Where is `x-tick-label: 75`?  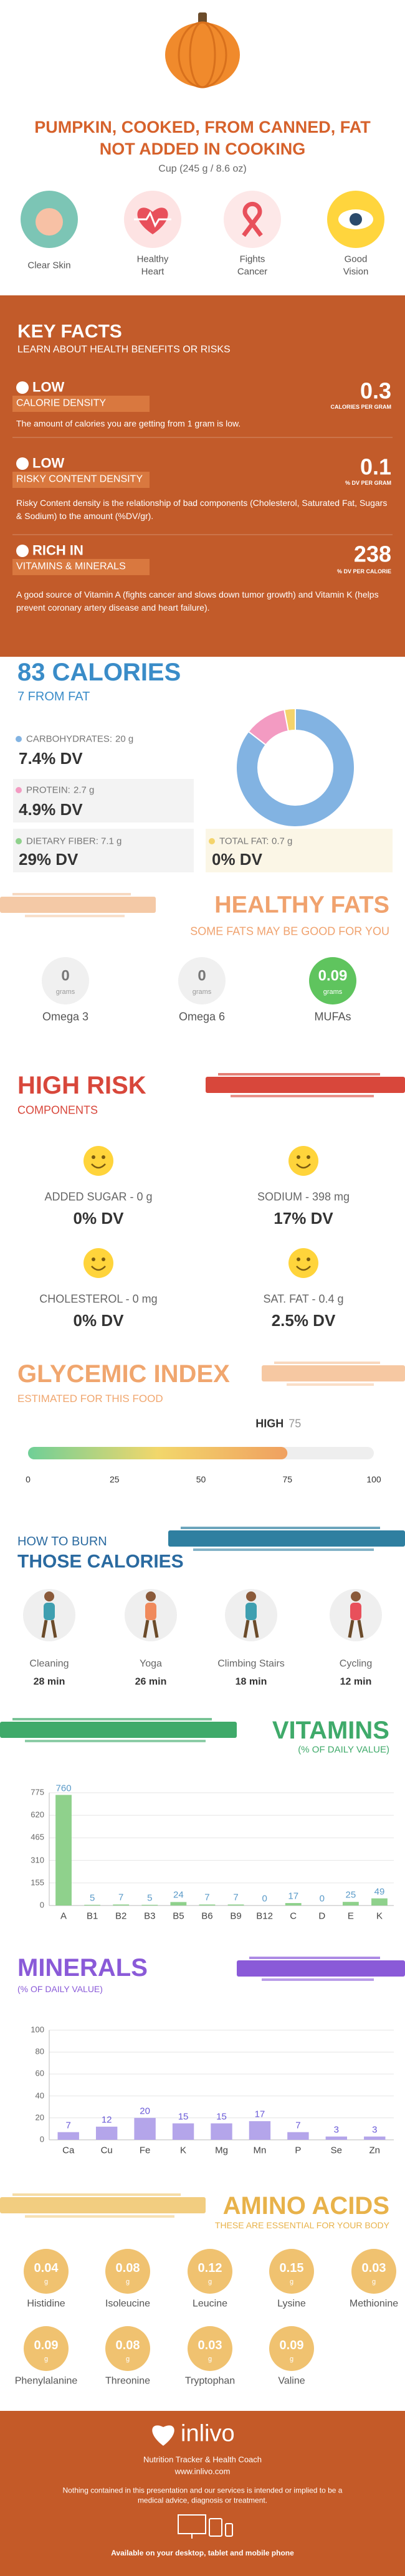
x-tick-label: 75 is located at coordinates (287, 1479).